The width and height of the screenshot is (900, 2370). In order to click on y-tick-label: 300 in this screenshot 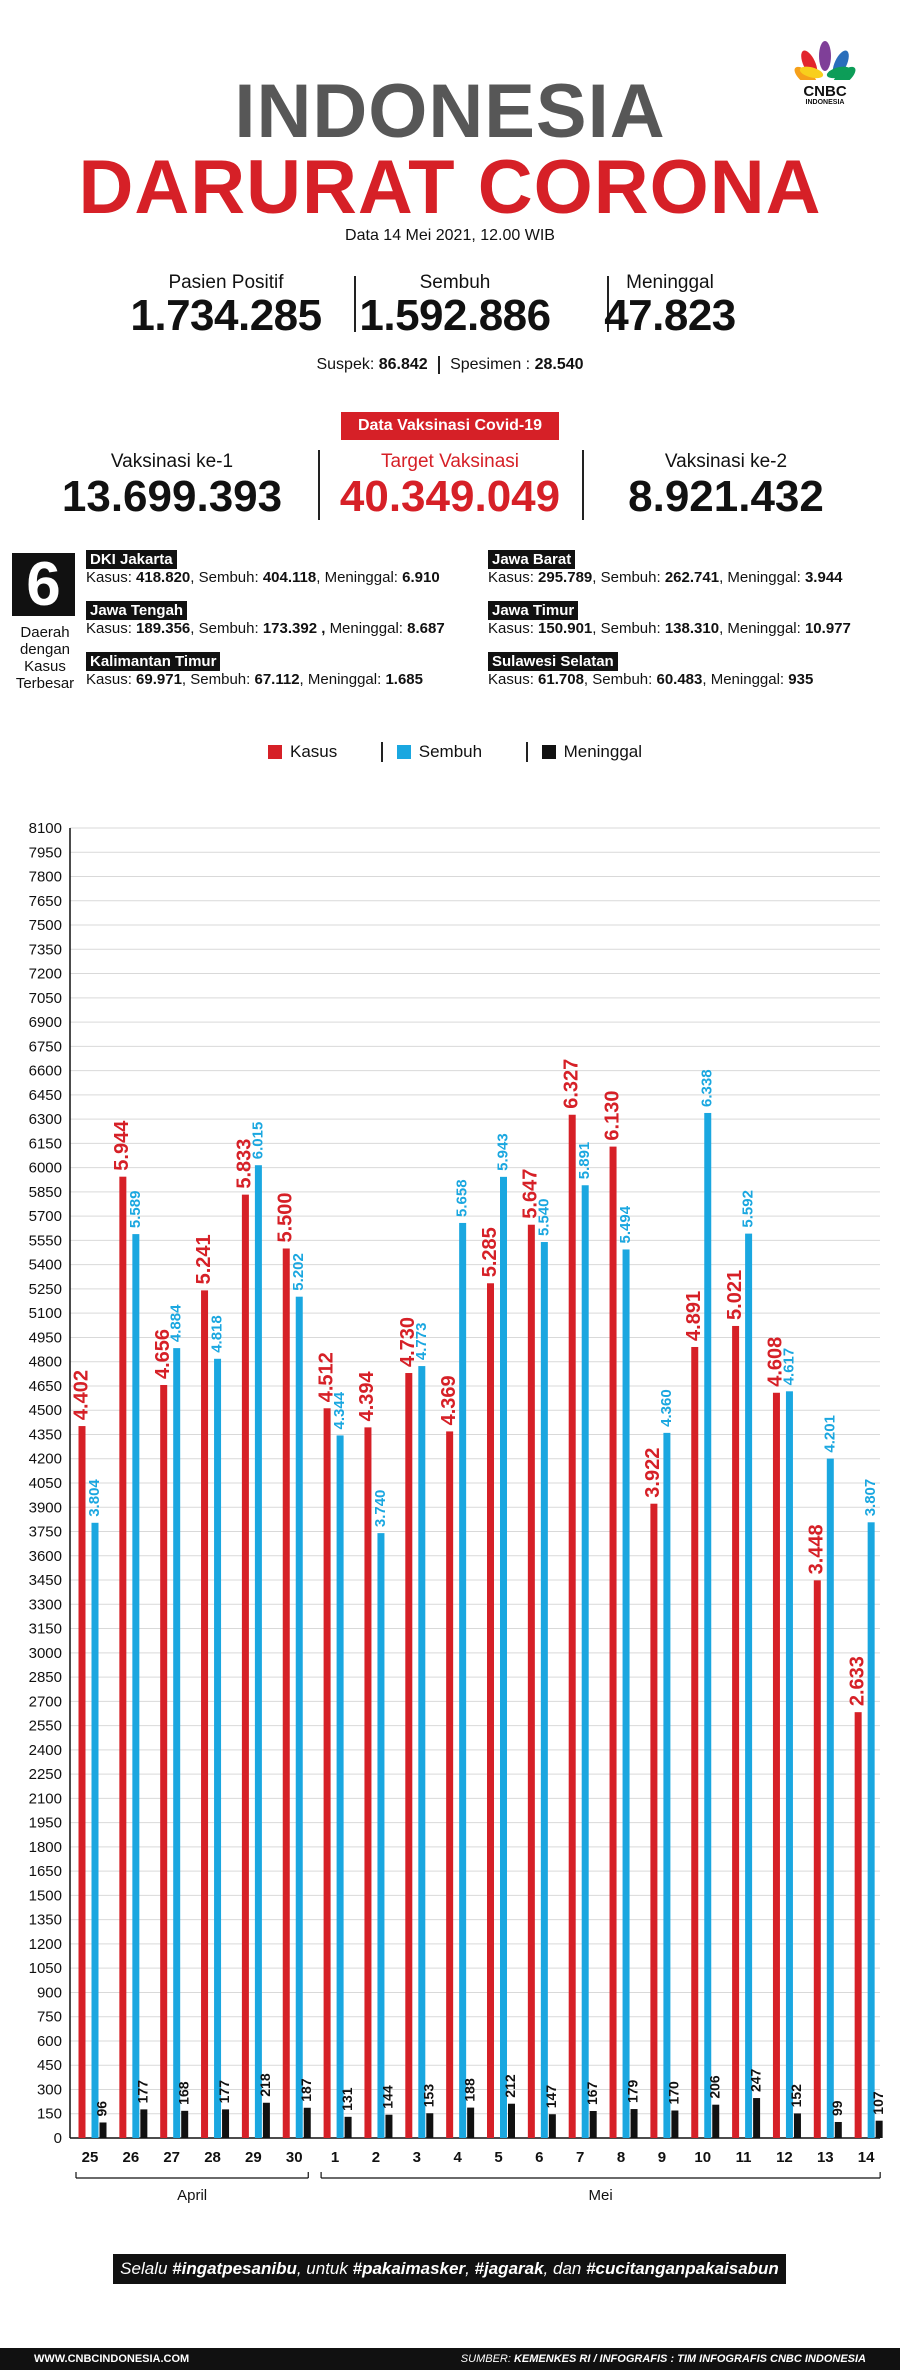, I will do `click(49, 2089)`.